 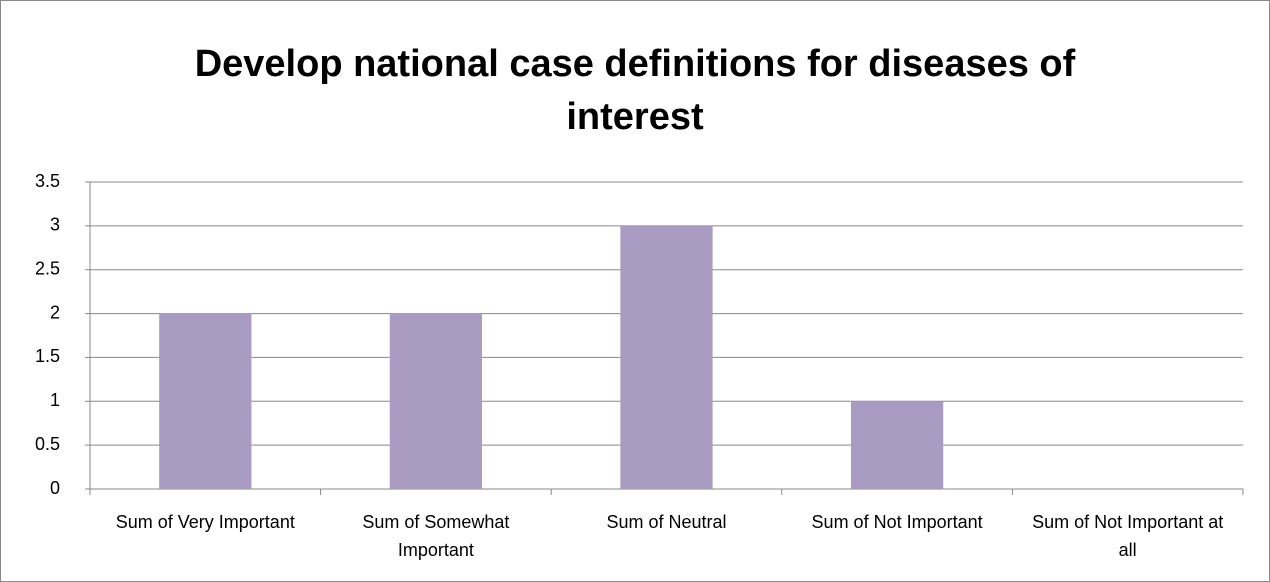 What do you see at coordinates (666, 522) in the screenshot?
I see `x-tick-label: Sum of Neutral` at bounding box center [666, 522].